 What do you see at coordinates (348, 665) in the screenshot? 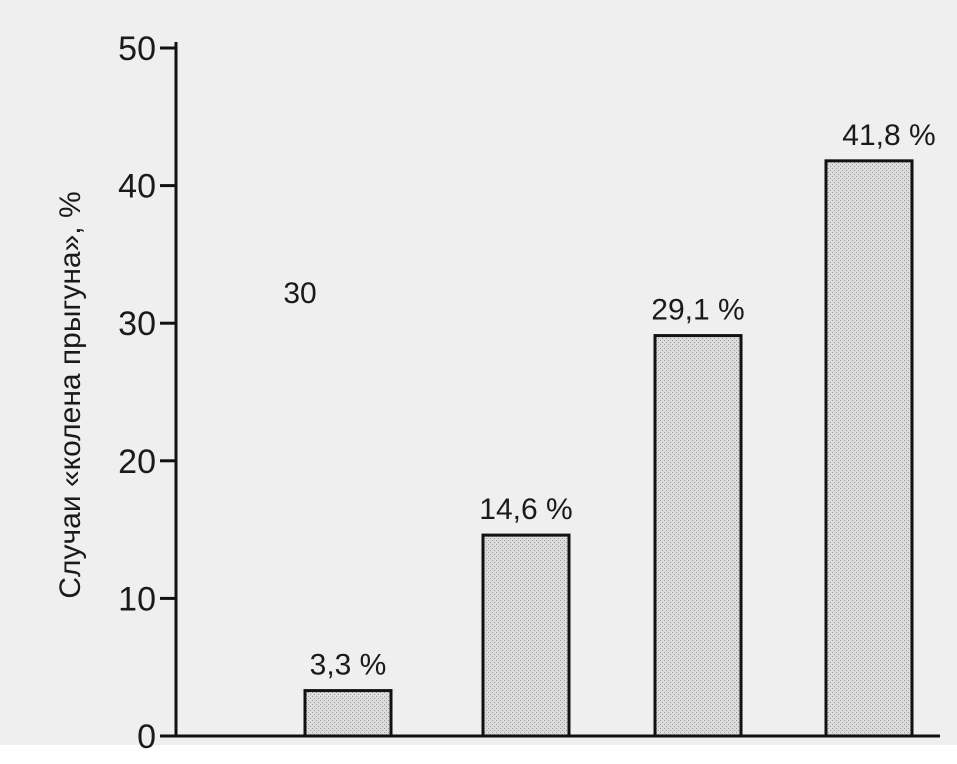
I see `bar-value-label-1: 3,3 %` at bounding box center [348, 665].